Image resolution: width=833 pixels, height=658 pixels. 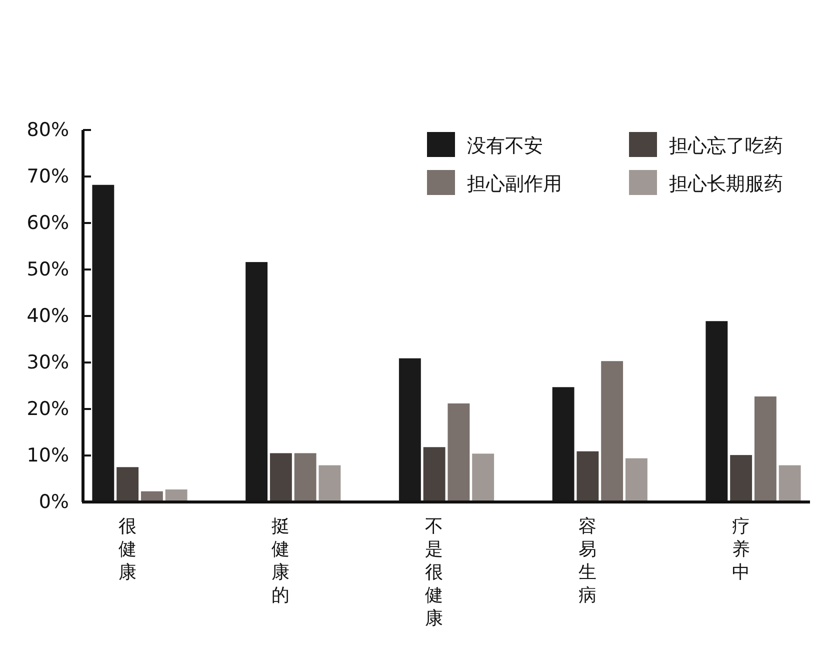 What do you see at coordinates (514, 184) in the screenshot?
I see `legend-label: 担心副作用` at bounding box center [514, 184].